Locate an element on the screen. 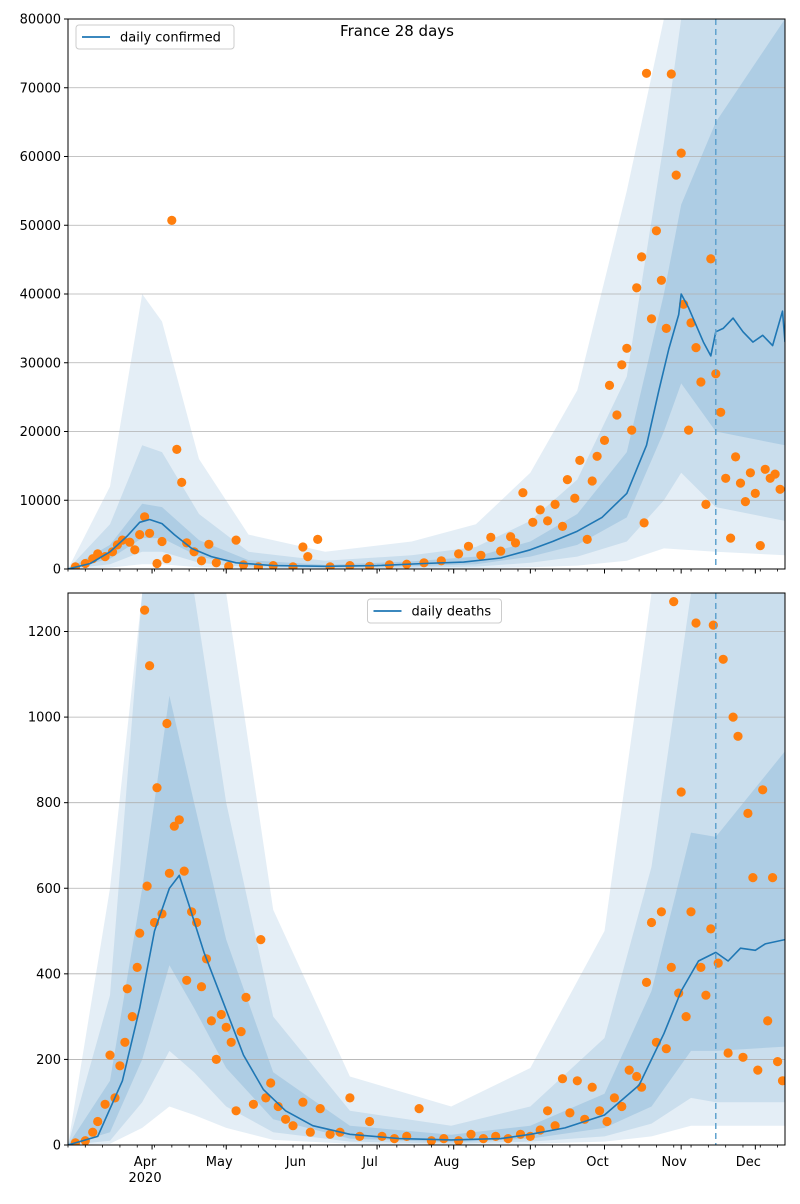  confirmed-ytick-label: 20000 is located at coordinates (40, 432).